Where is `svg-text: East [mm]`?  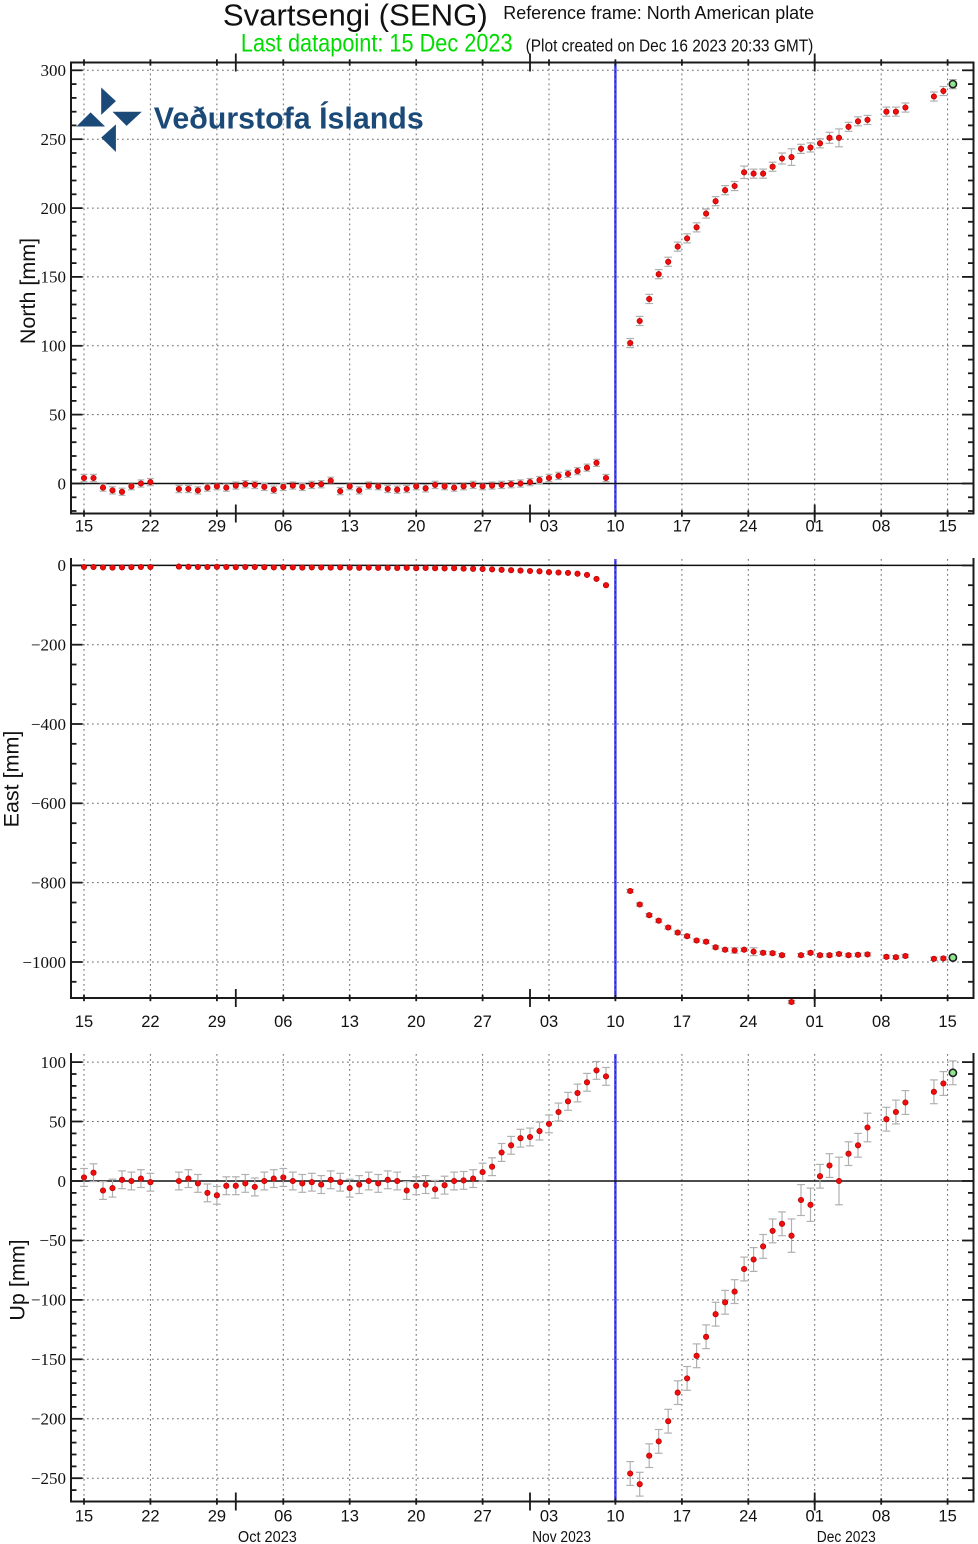 svg-text: East [mm] is located at coordinates (12, 779).